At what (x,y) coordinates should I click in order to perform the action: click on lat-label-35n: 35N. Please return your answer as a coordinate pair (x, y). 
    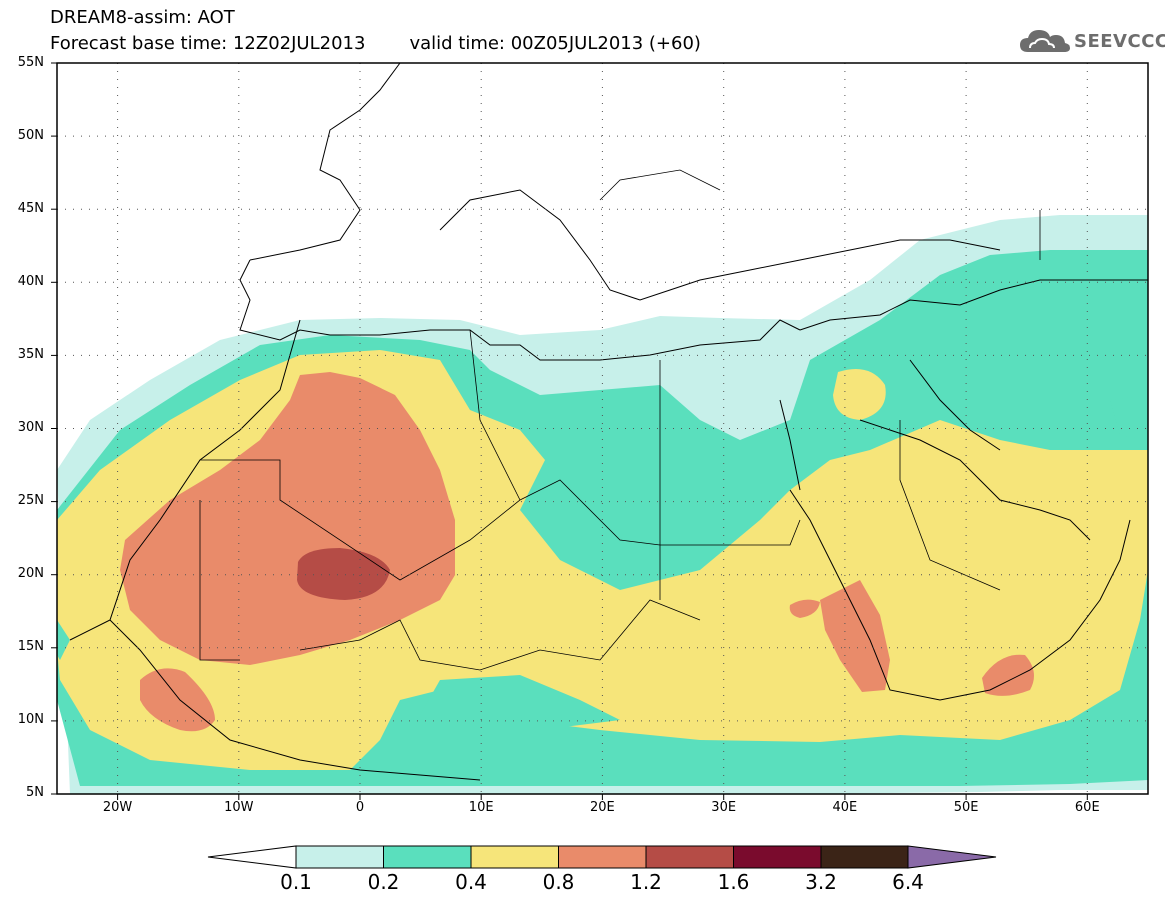
    Looking at the image, I should click on (30, 354).